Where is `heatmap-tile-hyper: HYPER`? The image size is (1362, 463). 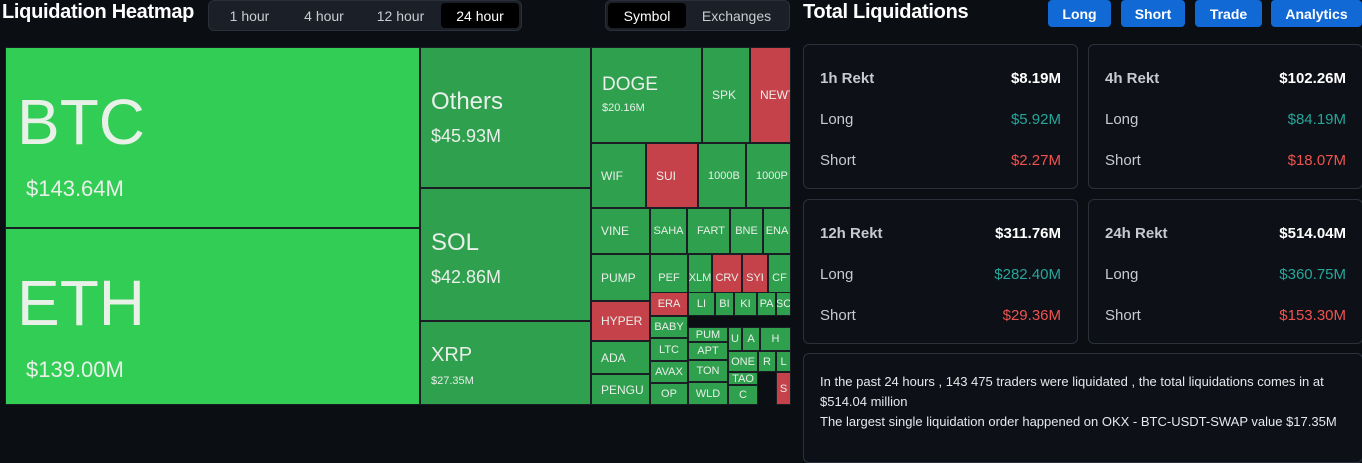
heatmap-tile-hyper: HYPER is located at coordinates (620, 321).